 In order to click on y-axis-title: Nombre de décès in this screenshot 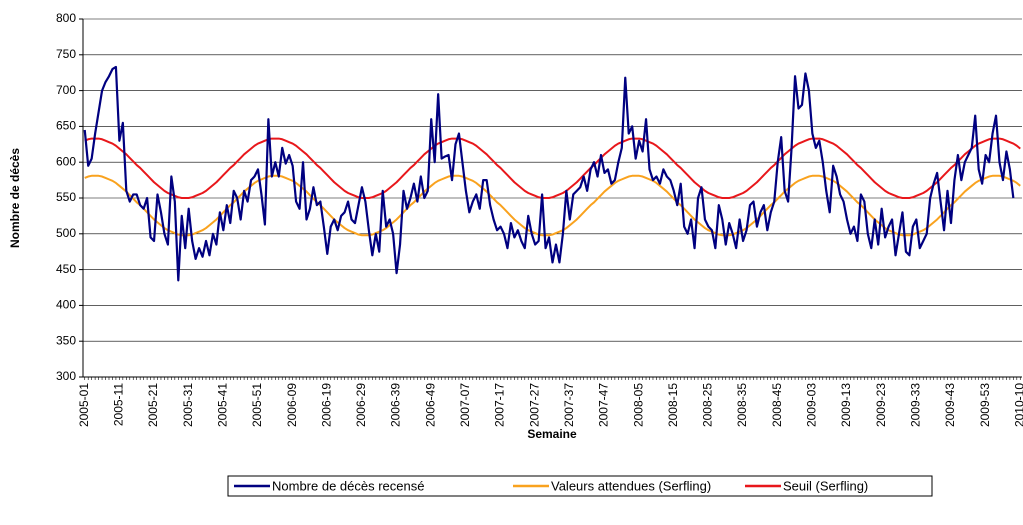, I will do `click(15, 198)`.